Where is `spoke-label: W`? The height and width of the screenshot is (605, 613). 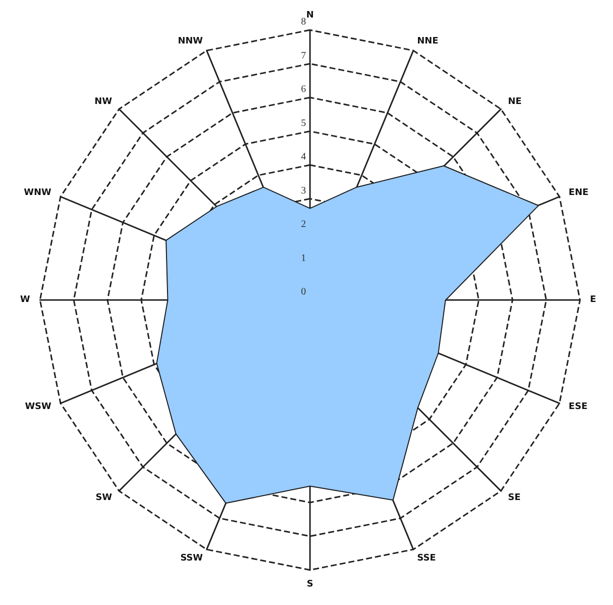
spoke-label: W is located at coordinates (25, 300).